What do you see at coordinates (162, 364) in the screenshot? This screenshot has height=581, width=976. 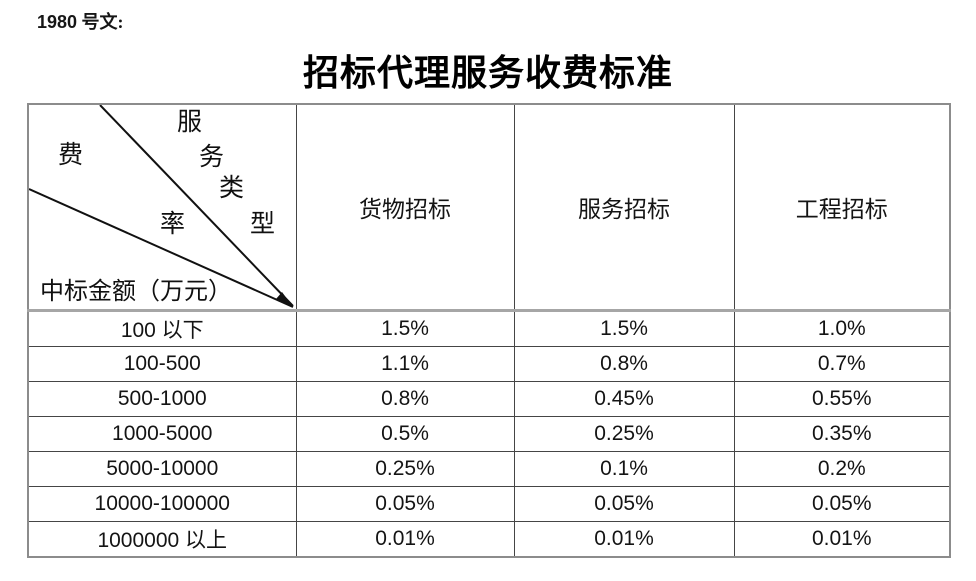 I see `amount-range-cell: 100-500` at bounding box center [162, 364].